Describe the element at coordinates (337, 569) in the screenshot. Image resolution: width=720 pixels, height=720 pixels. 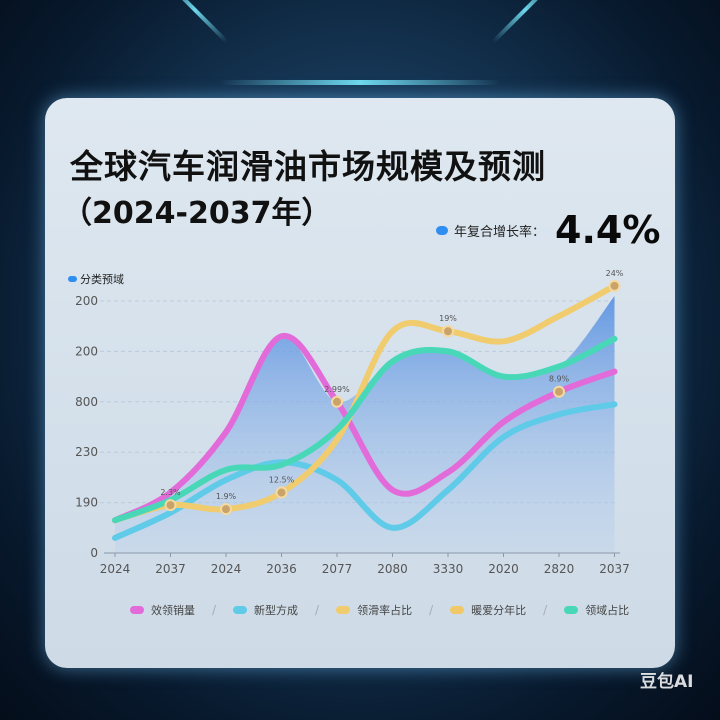
I see `x-tick-label: 2077` at that location.